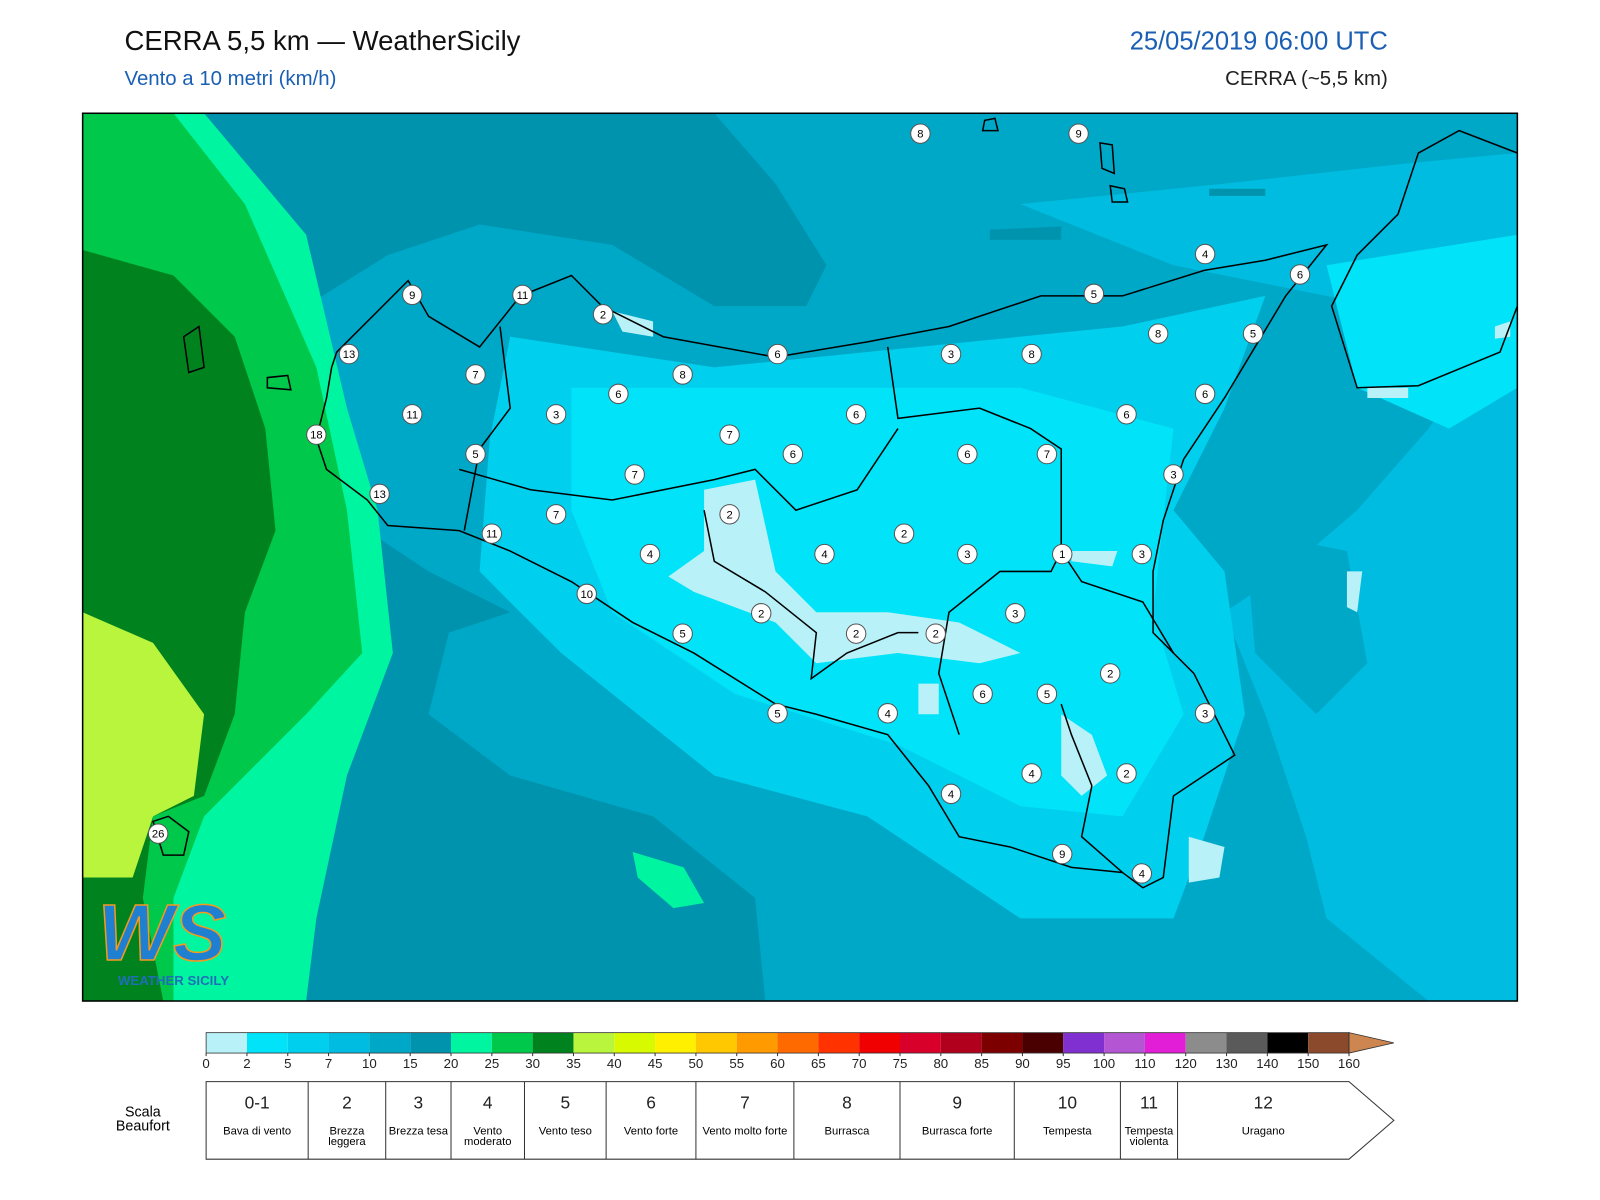 This screenshot has width=1600, height=1200. Describe the element at coordinates (1149, 1137) in the screenshot. I see `beaufort-label: Tempesta violenta` at that location.